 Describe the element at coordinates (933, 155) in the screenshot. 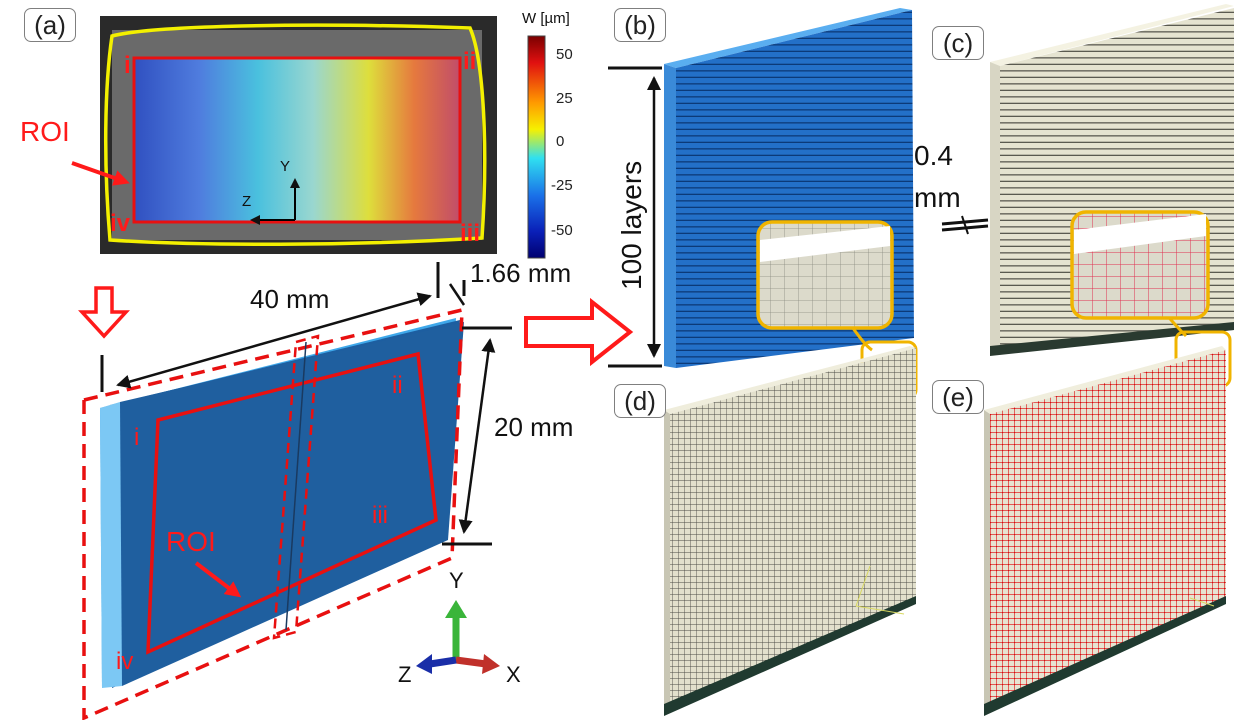

I see `layer-thickness-value: 0.4` at that location.